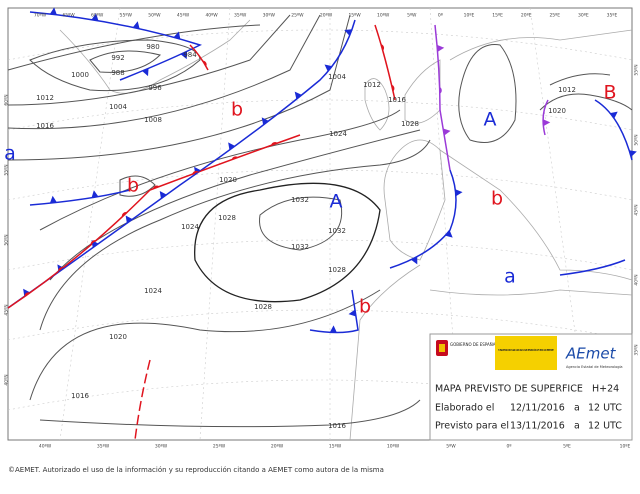 The image size is (640, 494). I want to click on longitude-label: 35ºW, so click(103, 447).